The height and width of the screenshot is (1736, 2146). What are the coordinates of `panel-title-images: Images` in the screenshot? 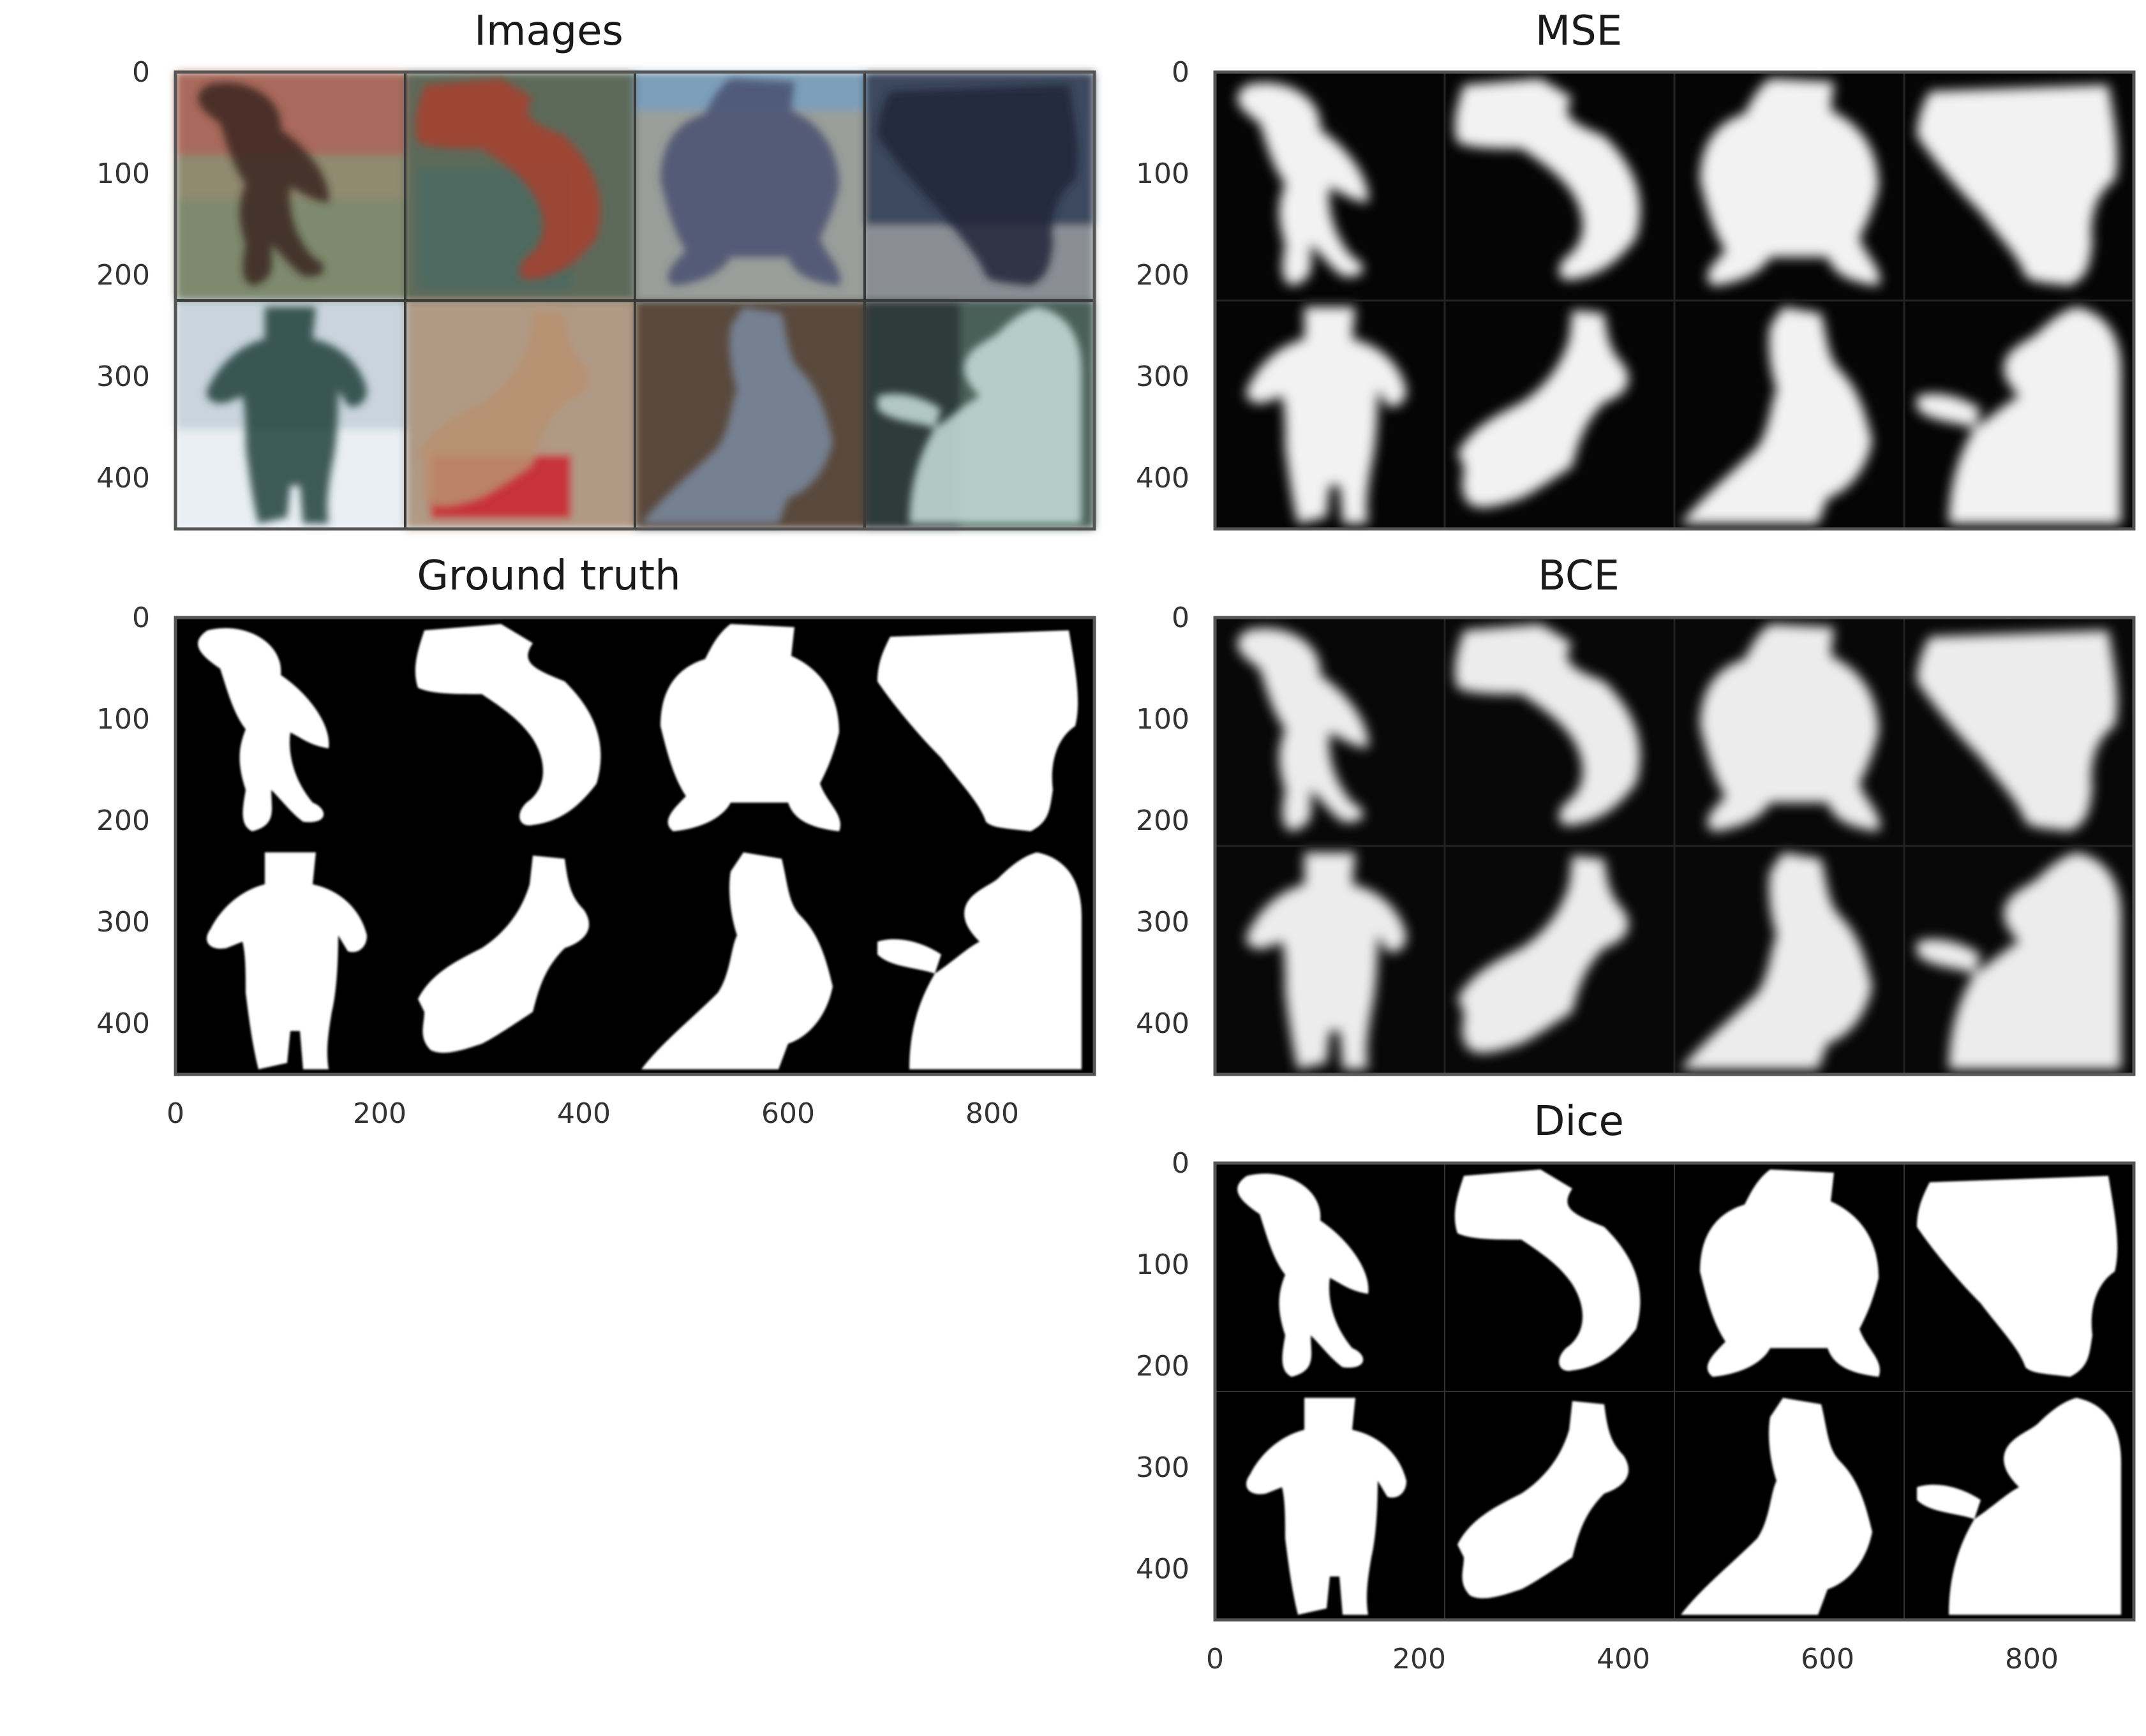 It's located at (548, 32).